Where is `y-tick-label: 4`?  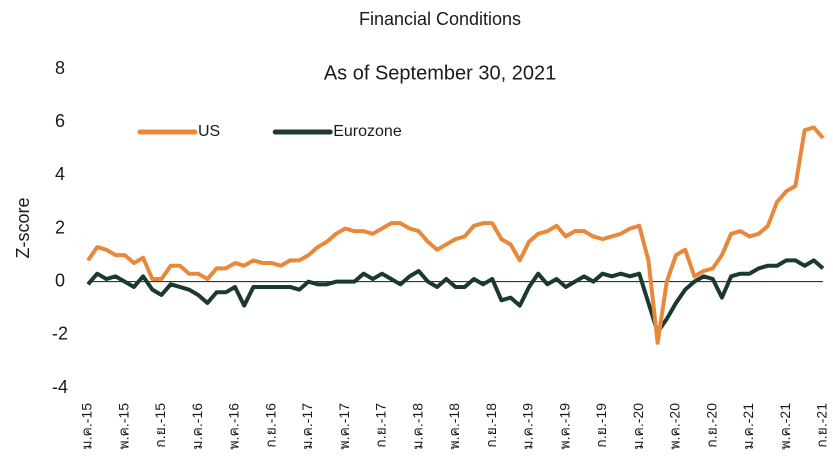
y-tick-label: 4 is located at coordinates (60, 174).